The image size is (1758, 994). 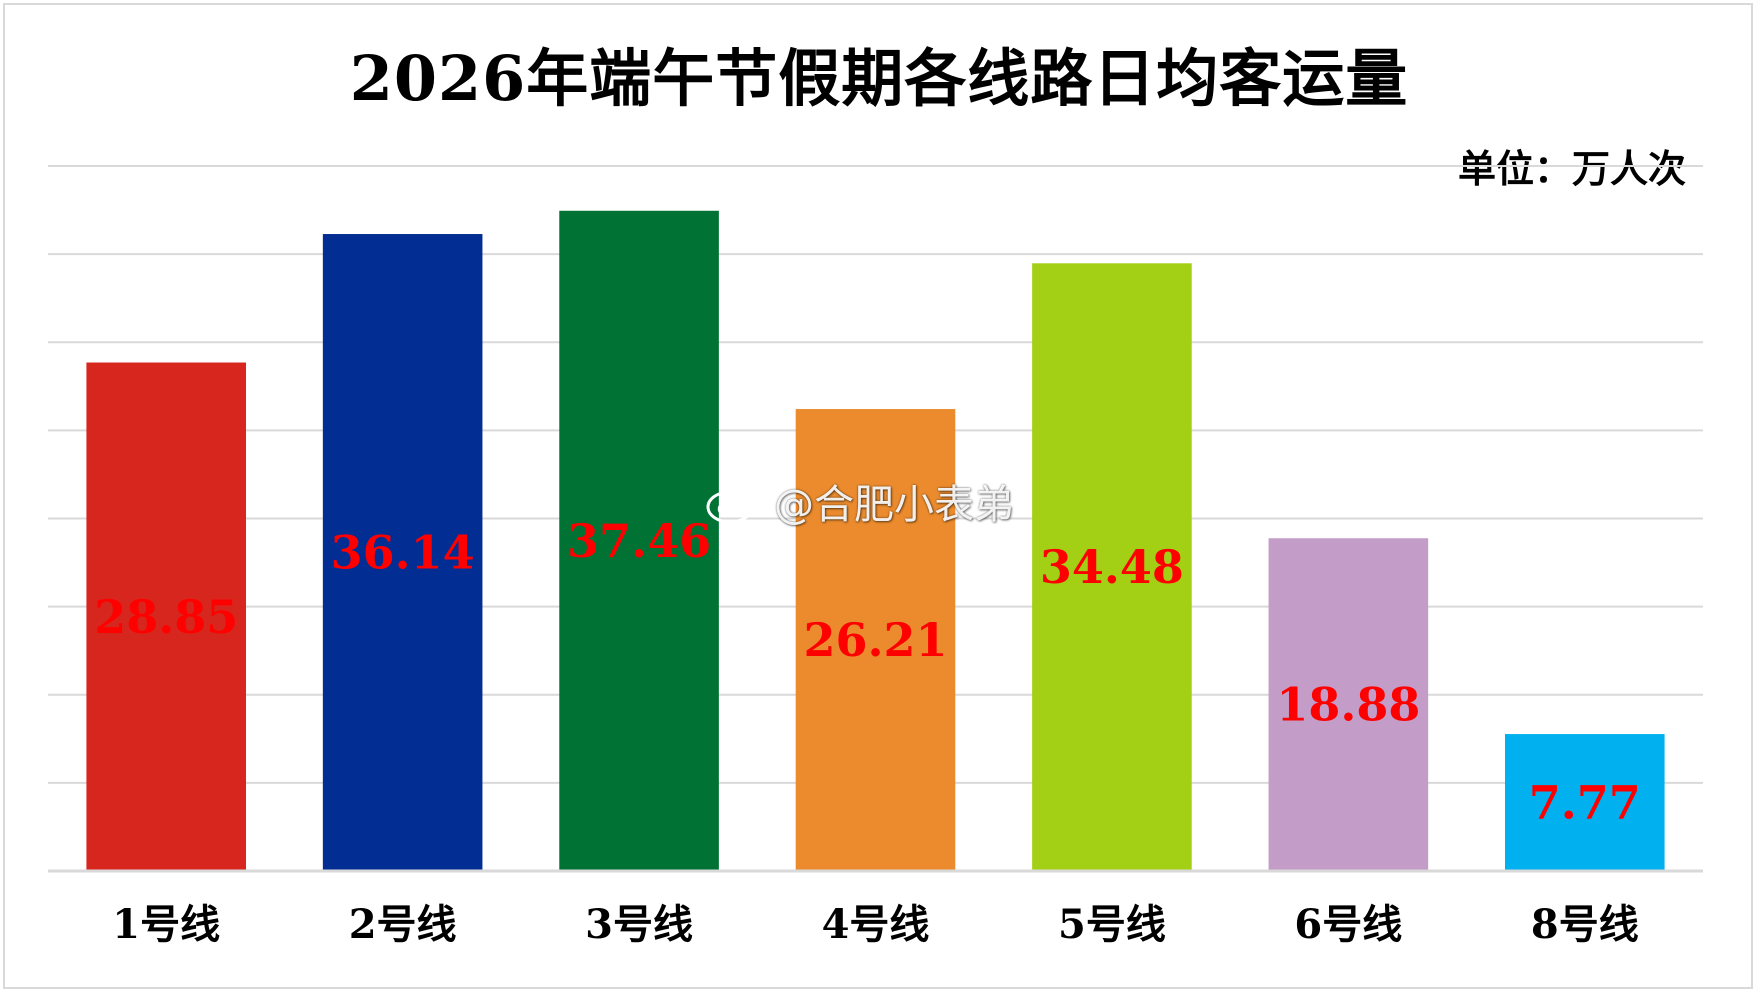 I want to click on x-tick-label-1: 1号线, so click(x=166, y=924).